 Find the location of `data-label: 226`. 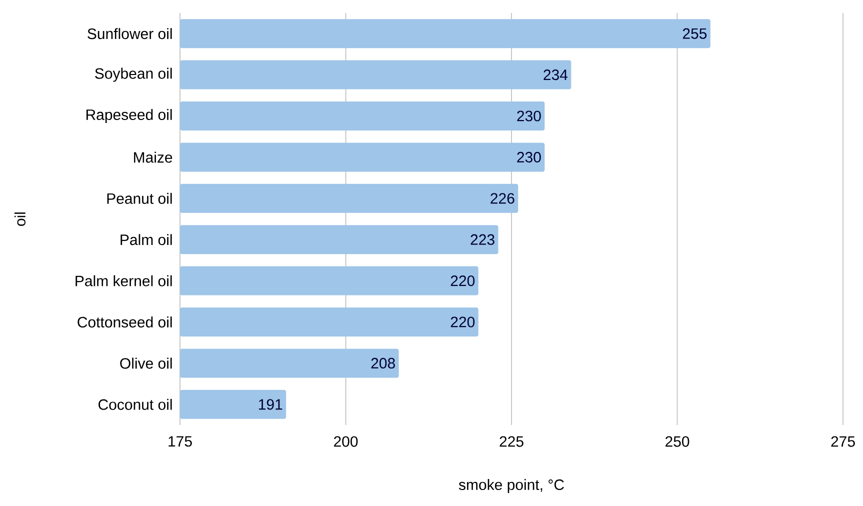

data-label: 226 is located at coordinates (502, 198).